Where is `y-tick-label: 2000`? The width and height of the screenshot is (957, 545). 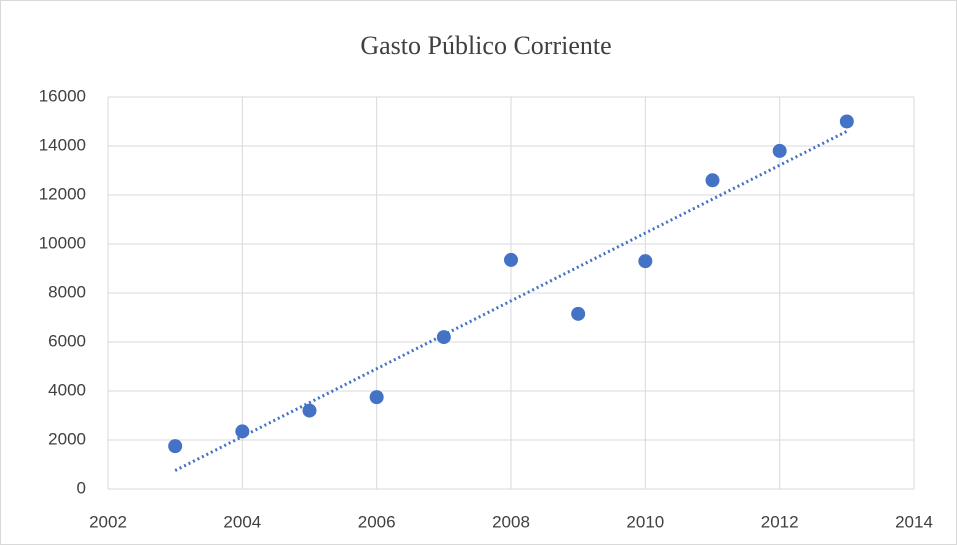 y-tick-label: 2000 is located at coordinates (67, 438).